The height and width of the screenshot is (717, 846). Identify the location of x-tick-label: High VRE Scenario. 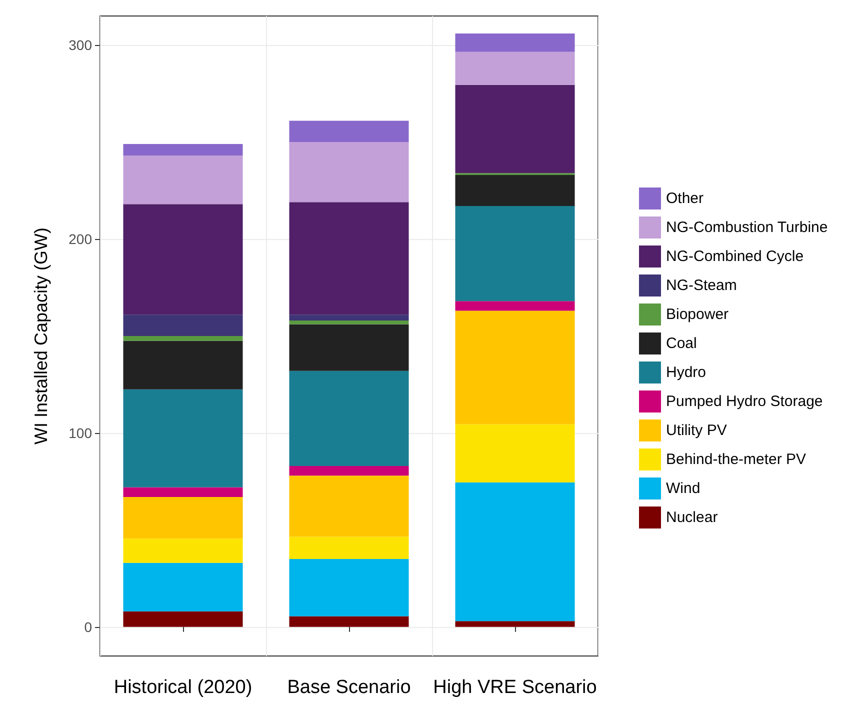
(515, 687).